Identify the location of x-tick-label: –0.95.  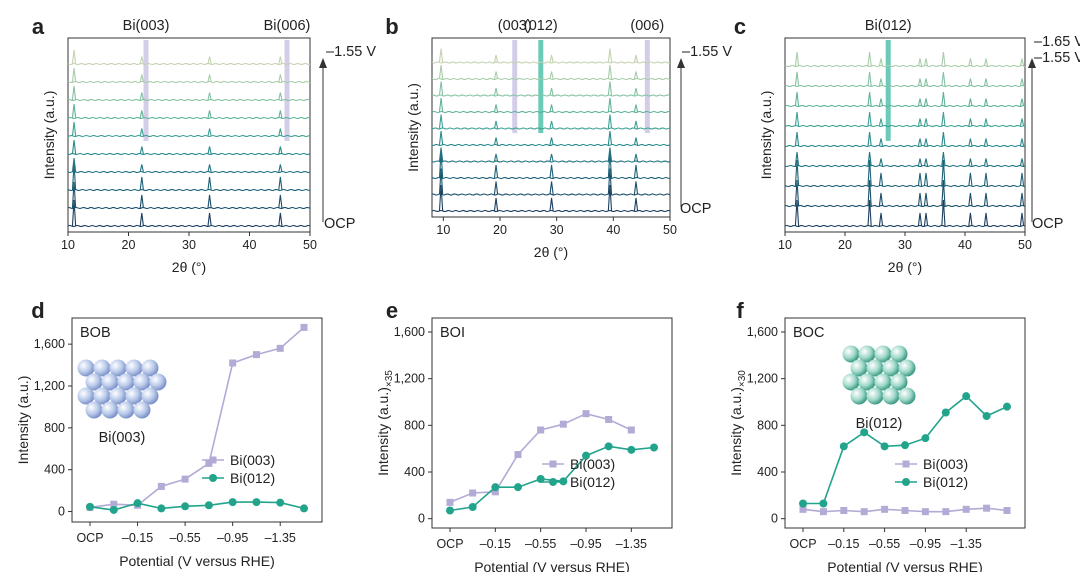
(925, 544).